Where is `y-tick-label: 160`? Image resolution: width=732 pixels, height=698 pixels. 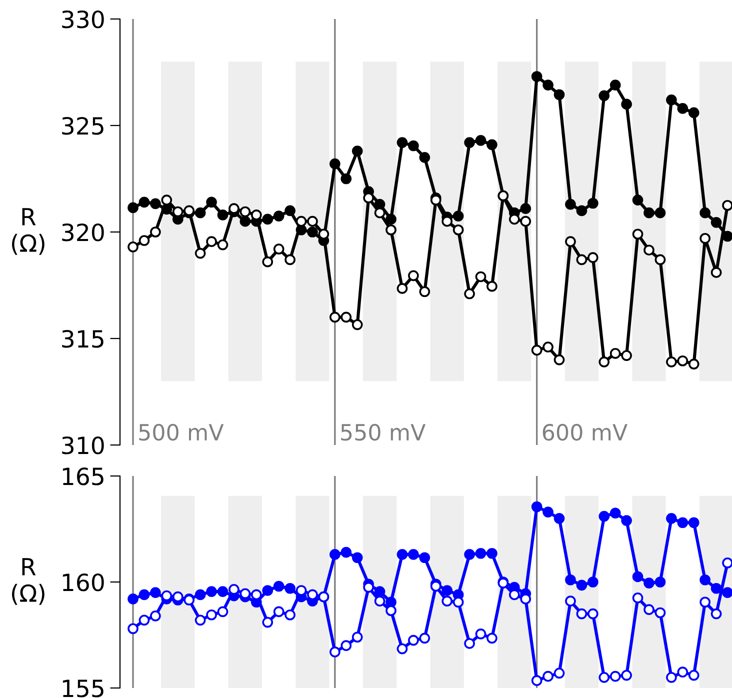 y-tick-label: 160 is located at coordinates (83, 582).